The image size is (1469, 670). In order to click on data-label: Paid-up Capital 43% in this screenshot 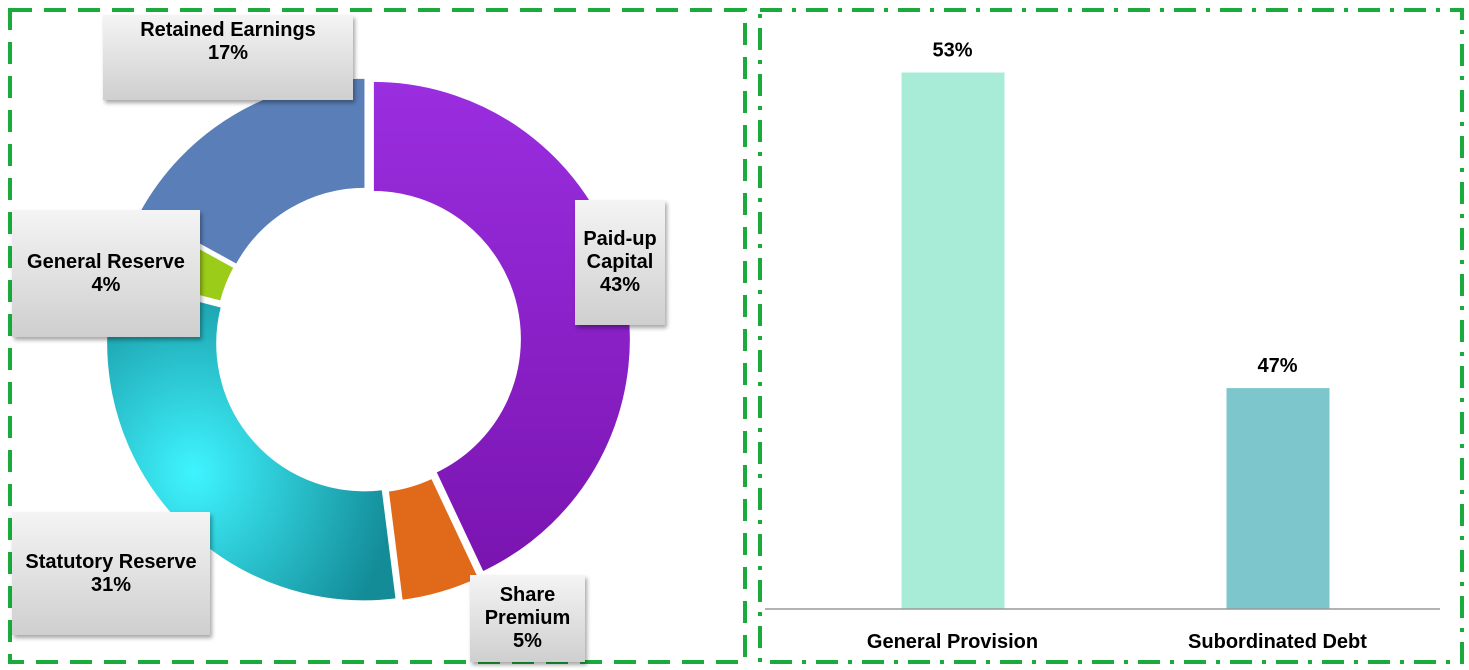, I will do `click(620, 262)`.